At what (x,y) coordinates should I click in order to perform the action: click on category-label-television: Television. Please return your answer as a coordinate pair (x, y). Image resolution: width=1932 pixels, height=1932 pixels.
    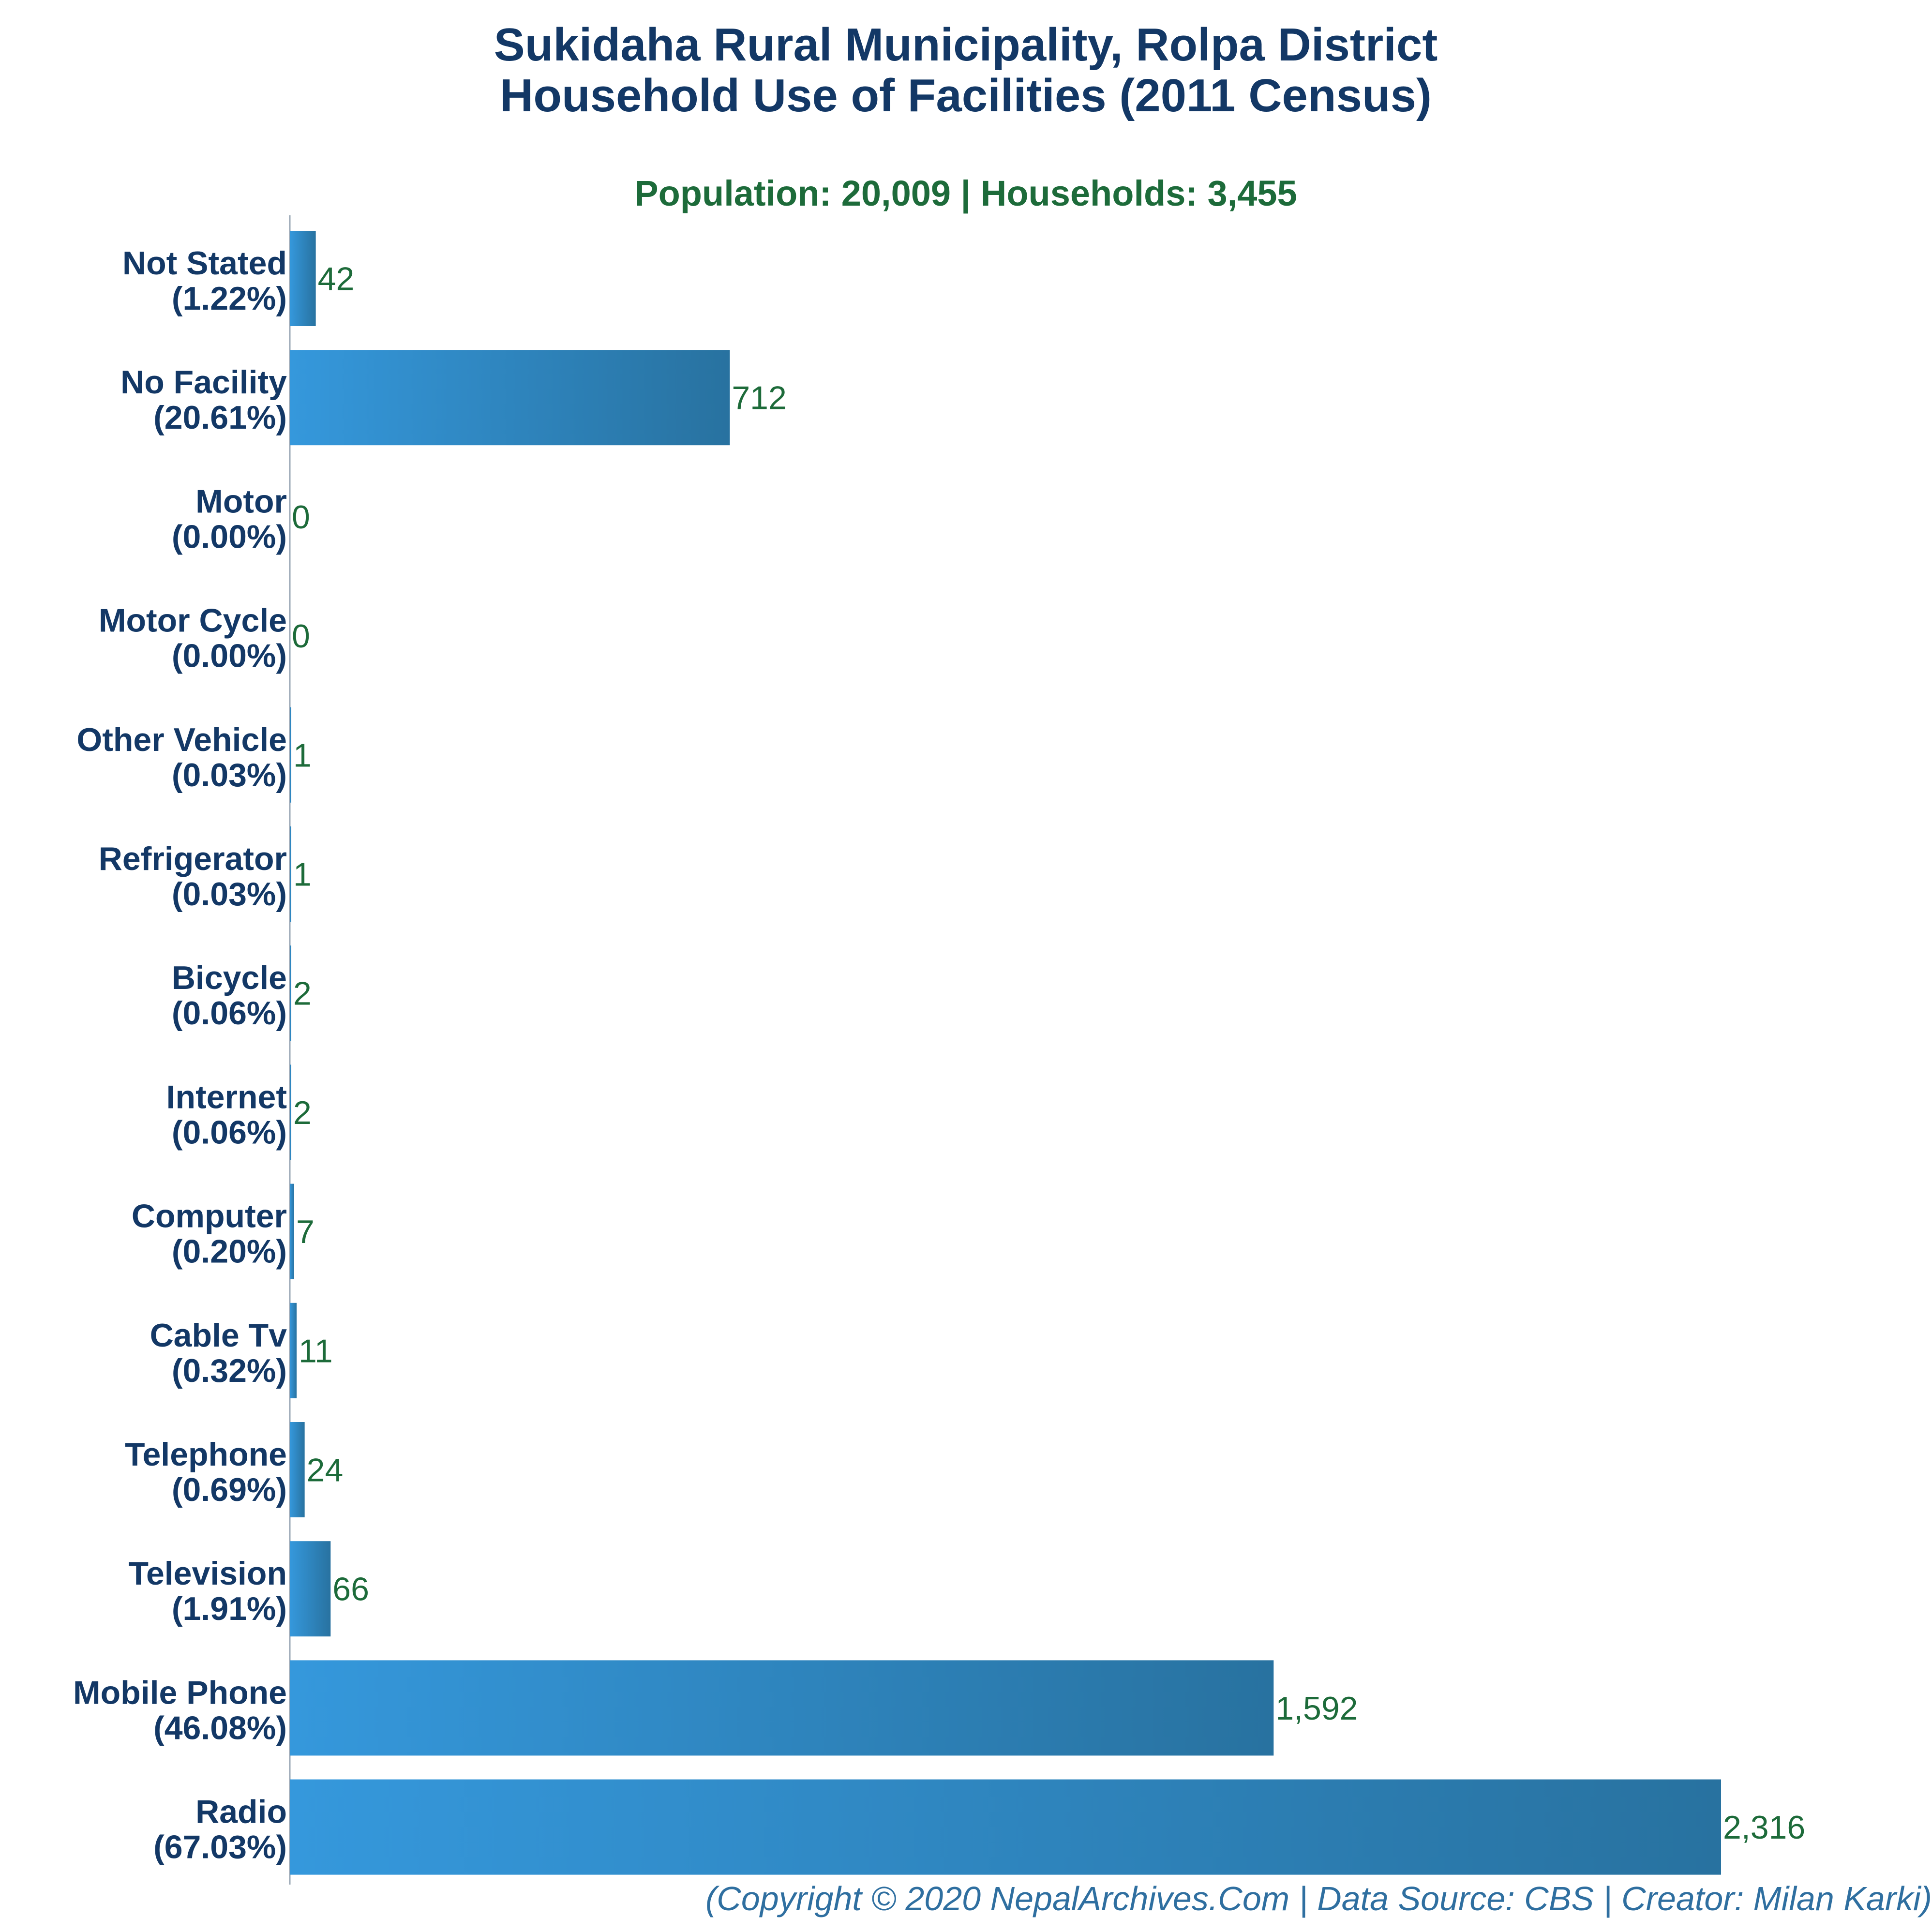
    Looking at the image, I should click on (207, 1573).